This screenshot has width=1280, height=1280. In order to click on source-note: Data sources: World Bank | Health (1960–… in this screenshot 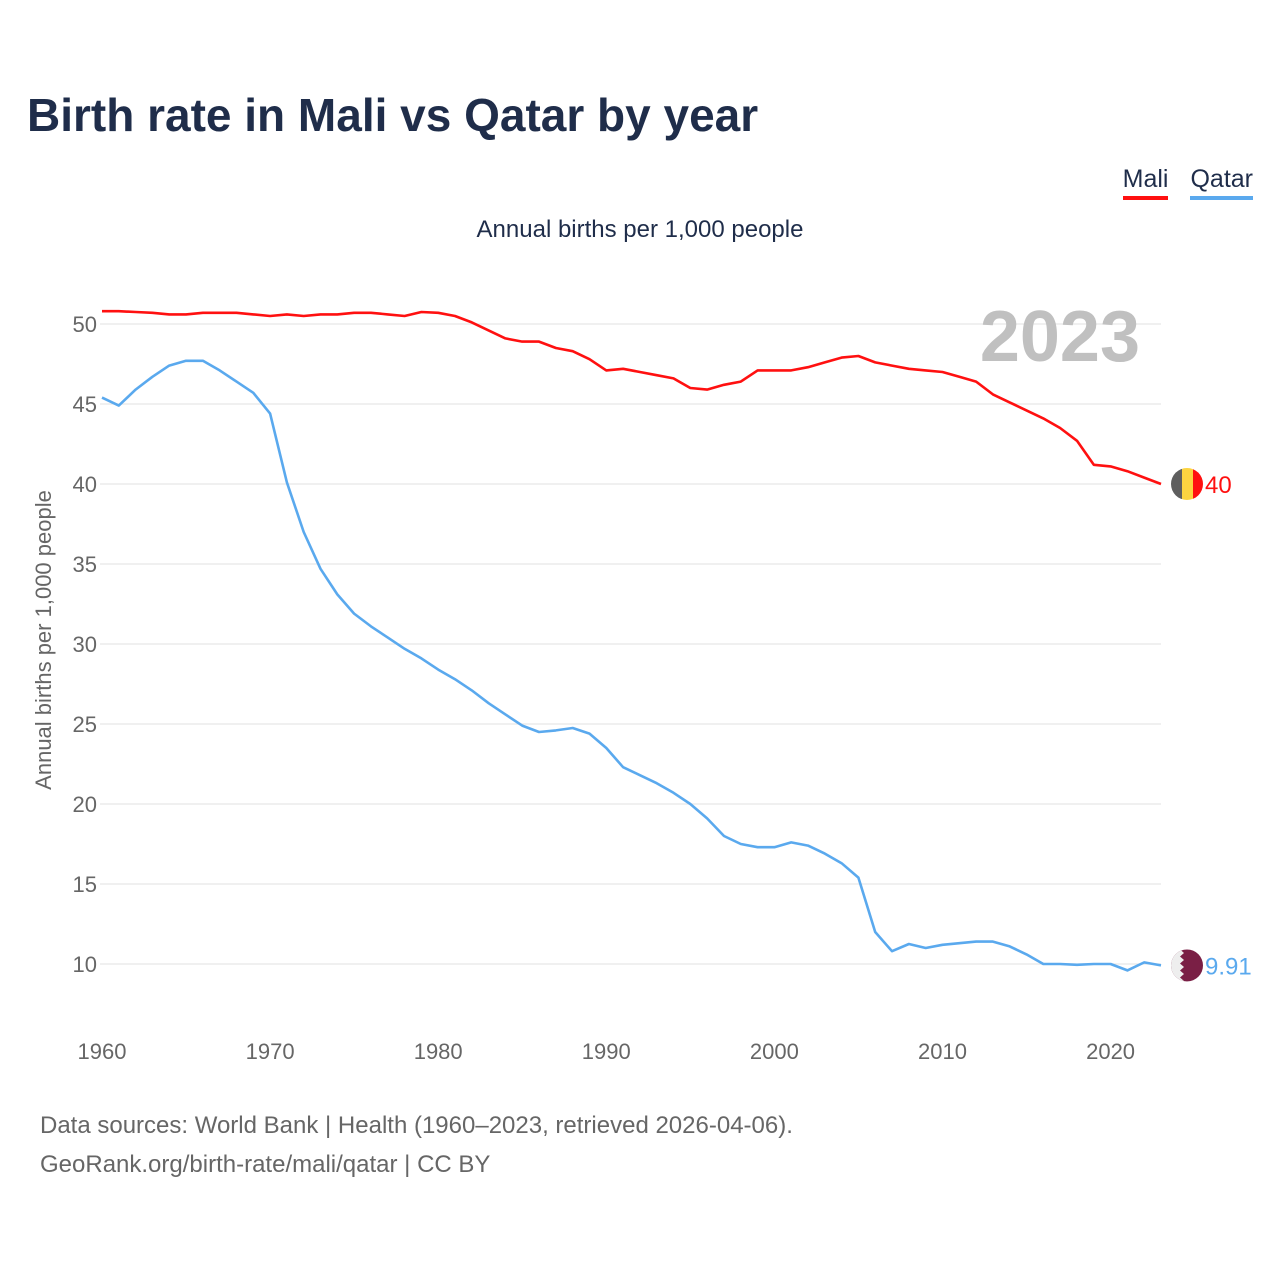, I will do `click(416, 1145)`.